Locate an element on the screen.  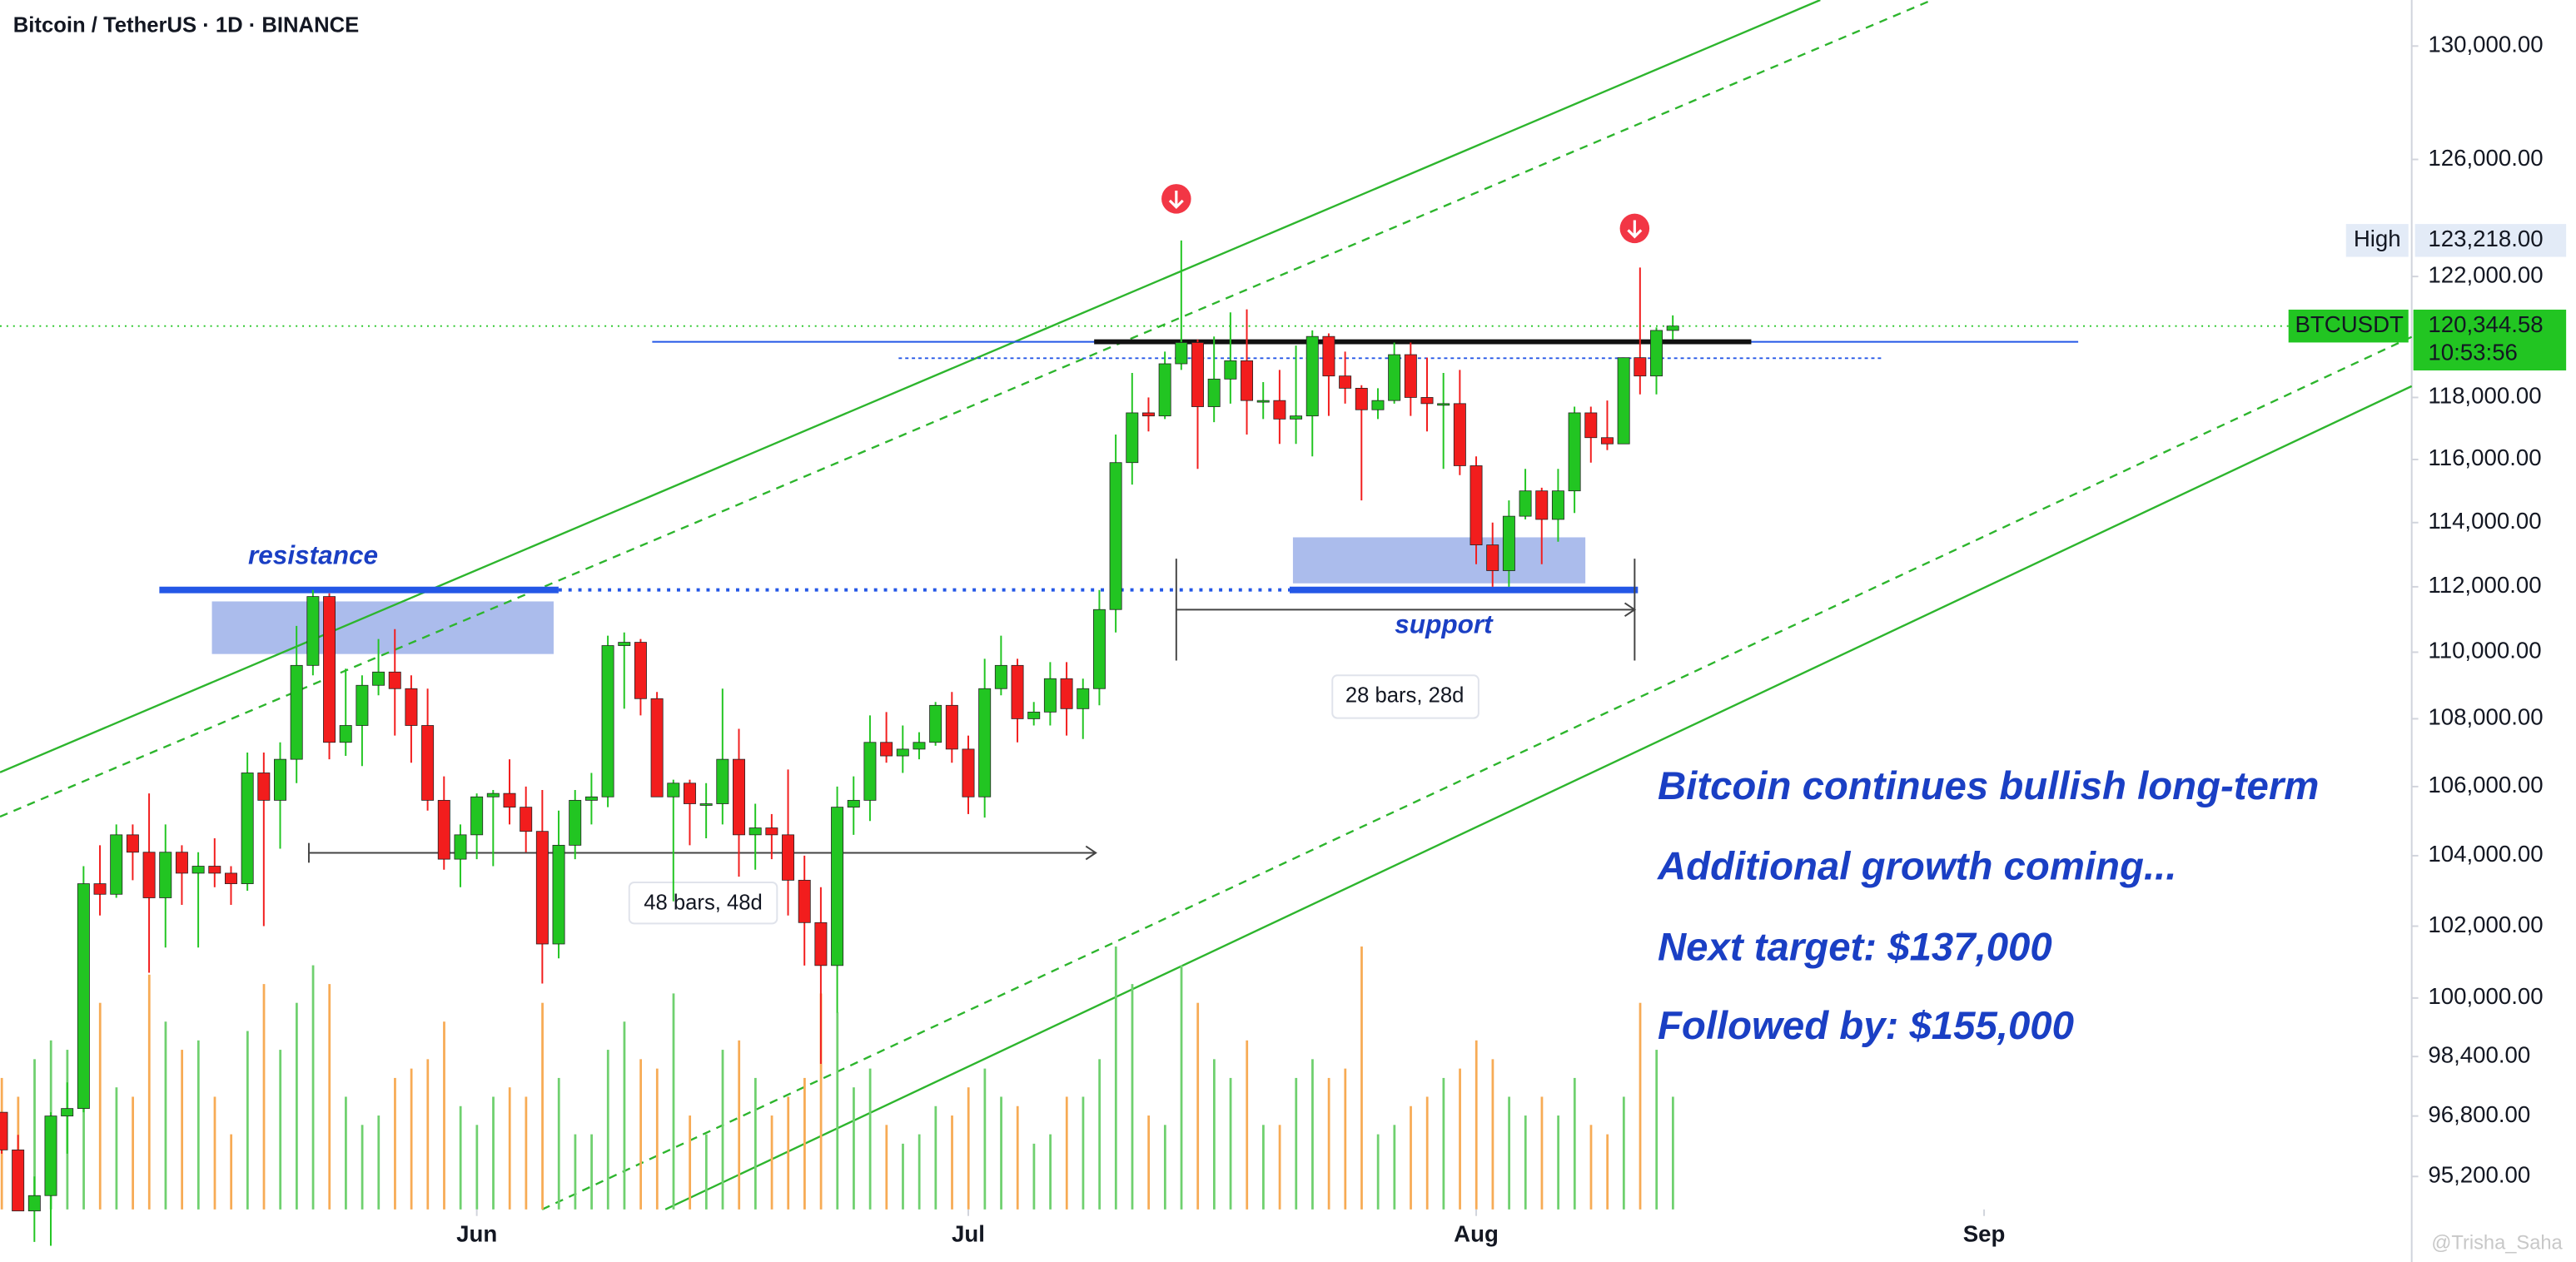
countdown-label: 10:53:56 is located at coordinates (2473, 353).